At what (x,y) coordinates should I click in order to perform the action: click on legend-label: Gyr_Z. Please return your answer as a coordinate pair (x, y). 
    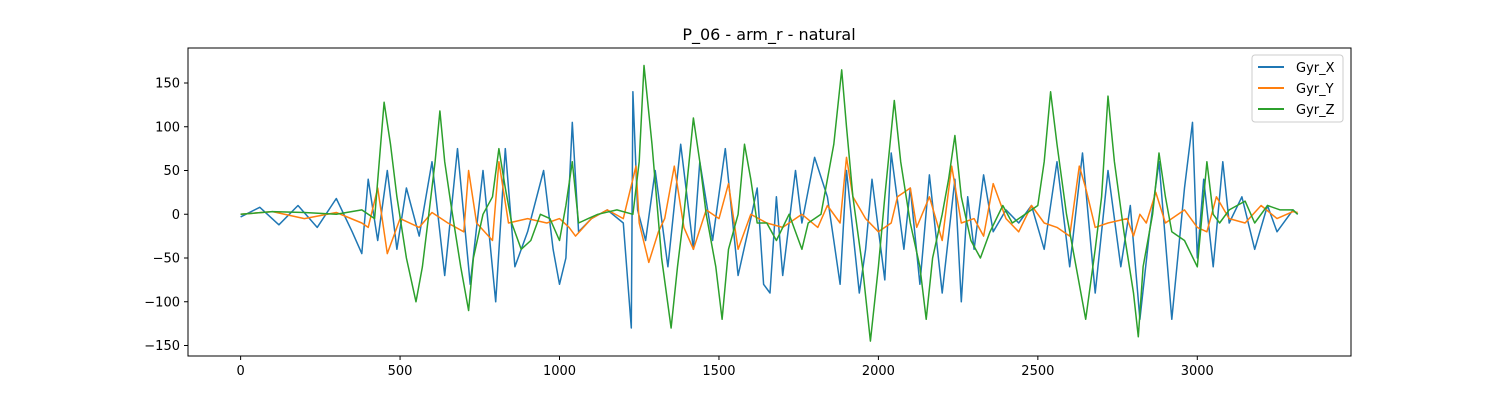
    Looking at the image, I should click on (1315, 110).